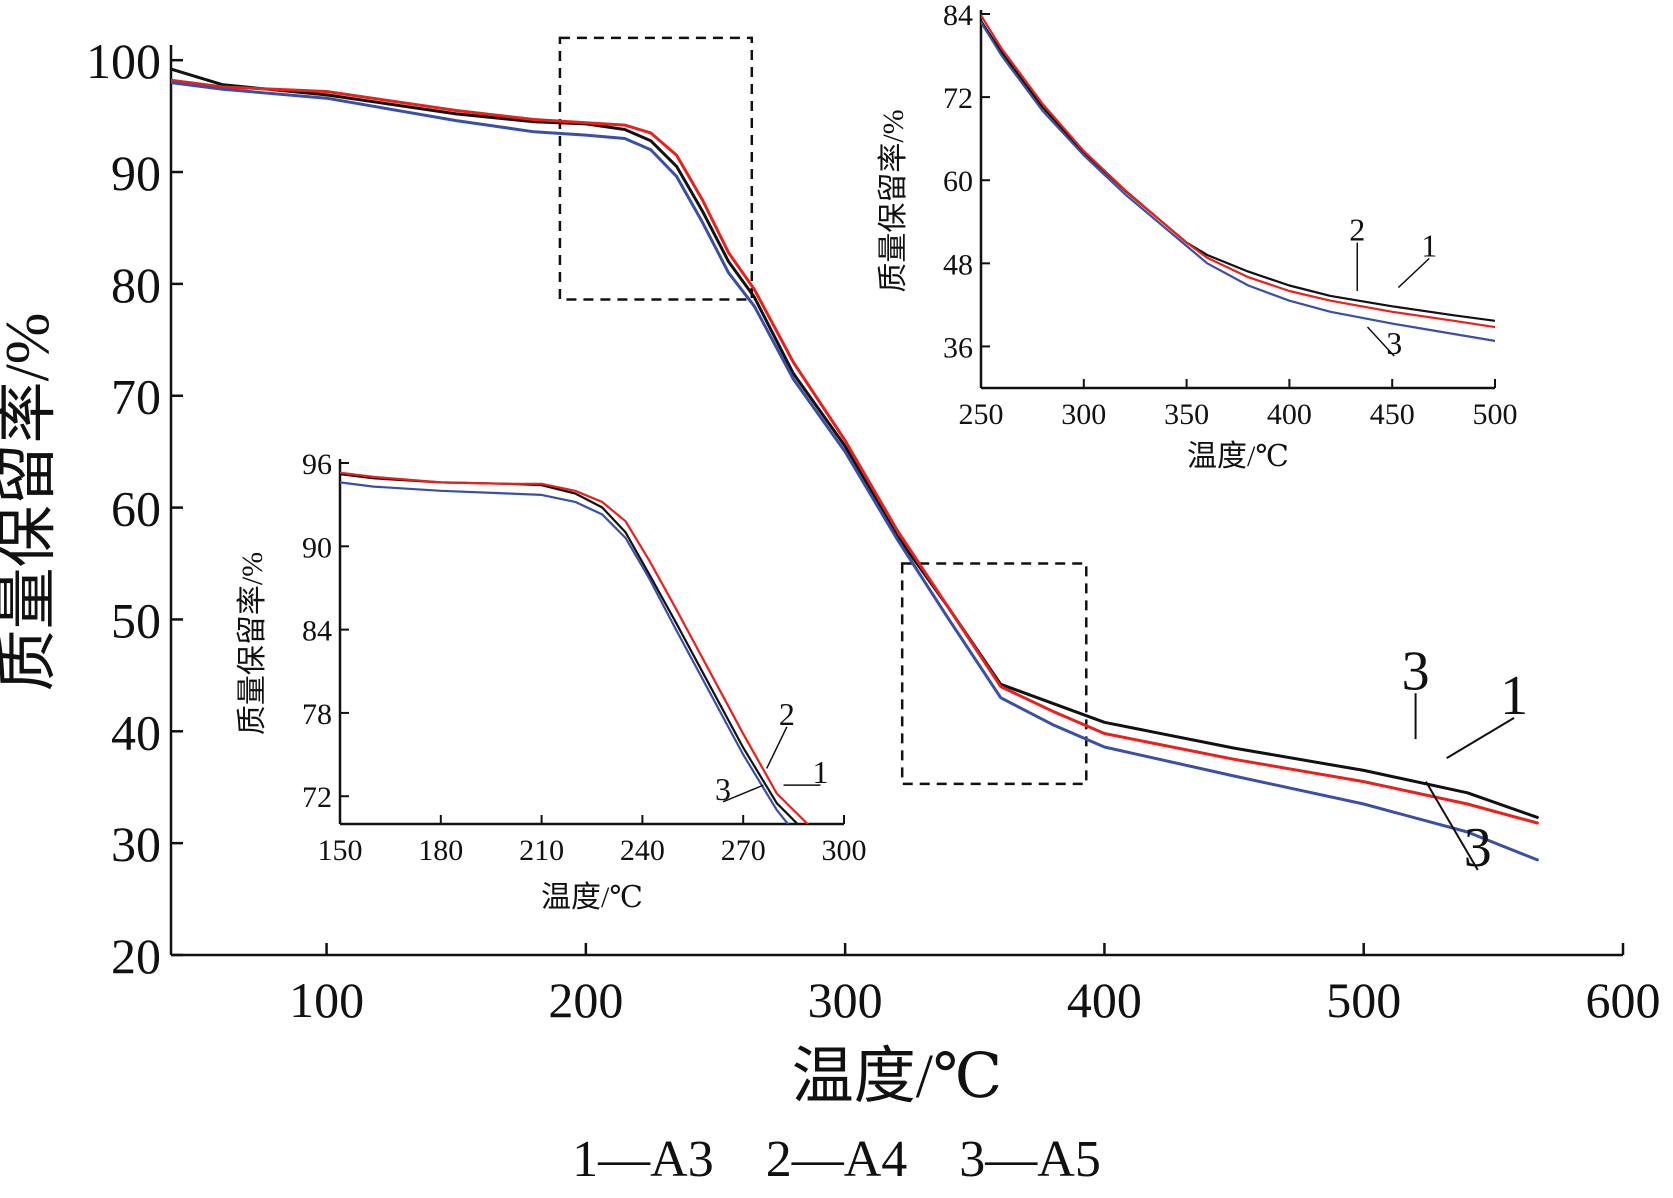  What do you see at coordinates (136, 732) in the screenshot?
I see `y-tick-label: 40` at bounding box center [136, 732].